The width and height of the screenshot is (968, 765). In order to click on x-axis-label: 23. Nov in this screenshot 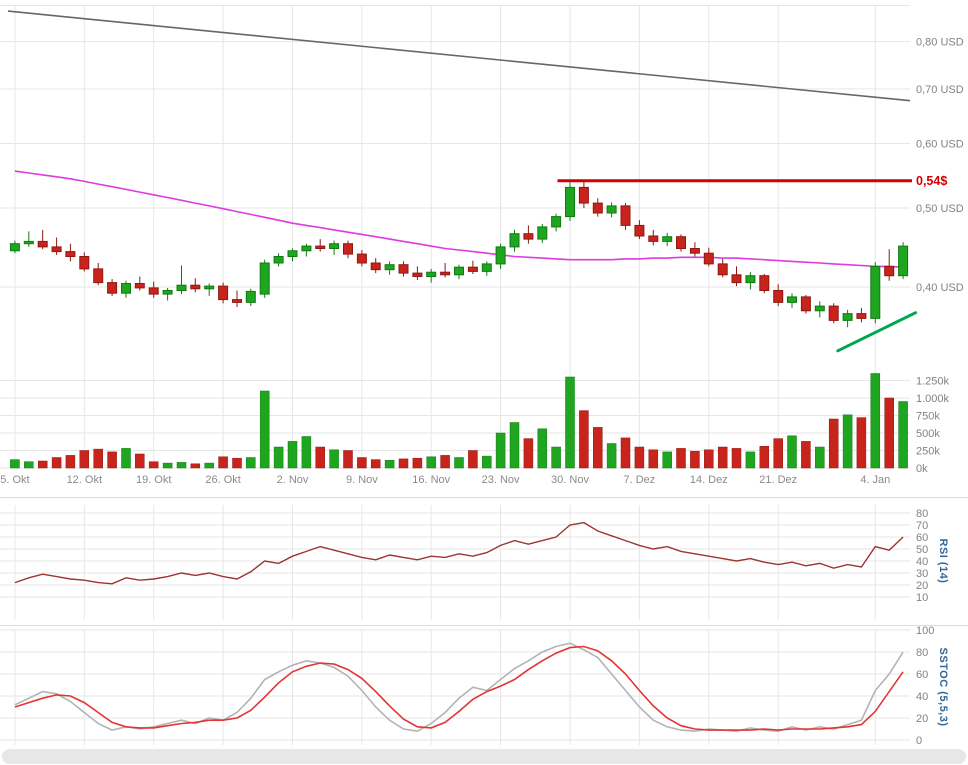, I will do `click(501, 480)`.